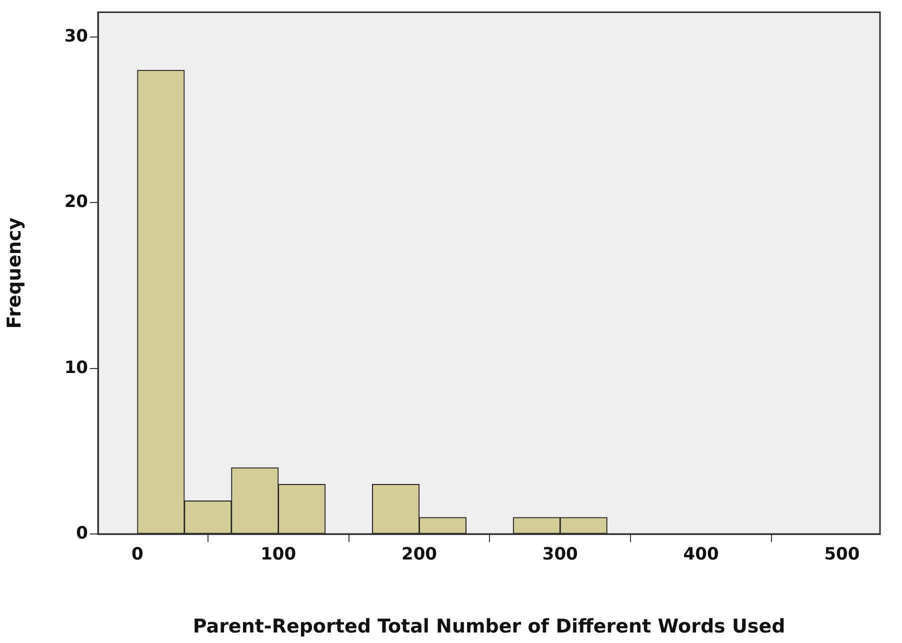 The height and width of the screenshot is (643, 902). What do you see at coordinates (560, 554) in the screenshot?
I see `x-tick-label: 300` at bounding box center [560, 554].